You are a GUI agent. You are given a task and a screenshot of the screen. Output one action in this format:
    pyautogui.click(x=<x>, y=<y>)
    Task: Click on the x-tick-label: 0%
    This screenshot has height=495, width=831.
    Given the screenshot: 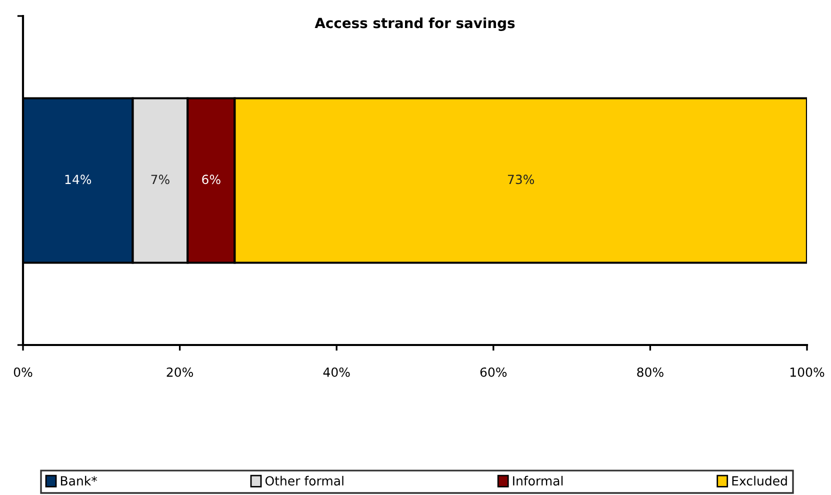 What is the action you would take?
    pyautogui.click(x=23, y=372)
    